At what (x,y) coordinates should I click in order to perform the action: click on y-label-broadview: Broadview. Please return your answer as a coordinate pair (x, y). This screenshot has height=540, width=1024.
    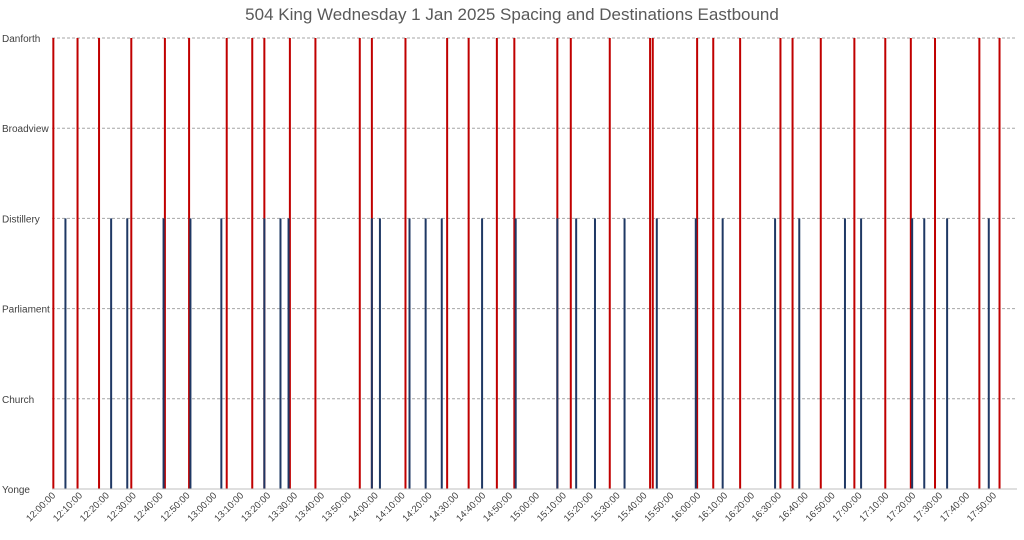
    Looking at the image, I should click on (25, 129).